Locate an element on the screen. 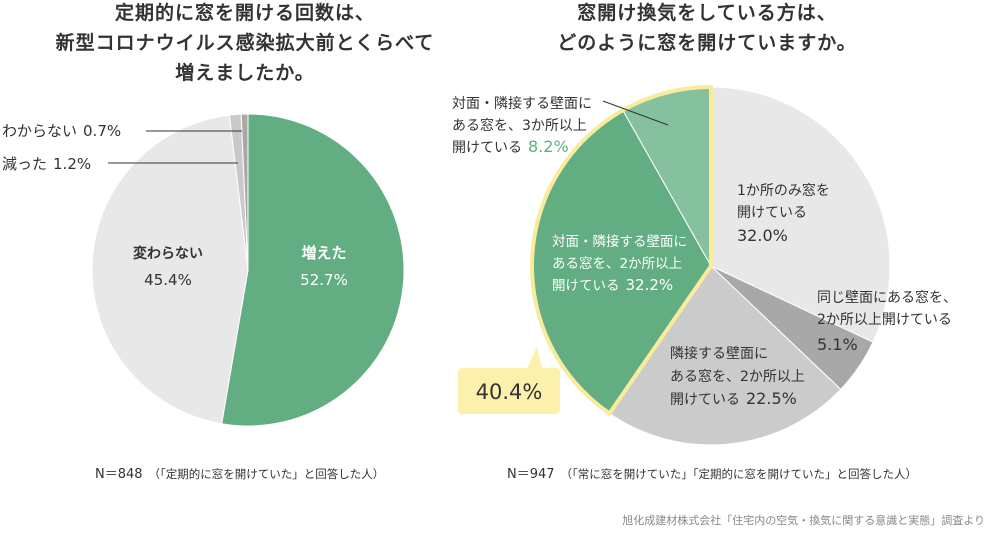 Image resolution: width=988 pixels, height=534 pixels. left-pie-labels: 増えた 52.7% 変わらない 45.4% わからない 0.7% 減った 1.2% is located at coordinates (175, 205).